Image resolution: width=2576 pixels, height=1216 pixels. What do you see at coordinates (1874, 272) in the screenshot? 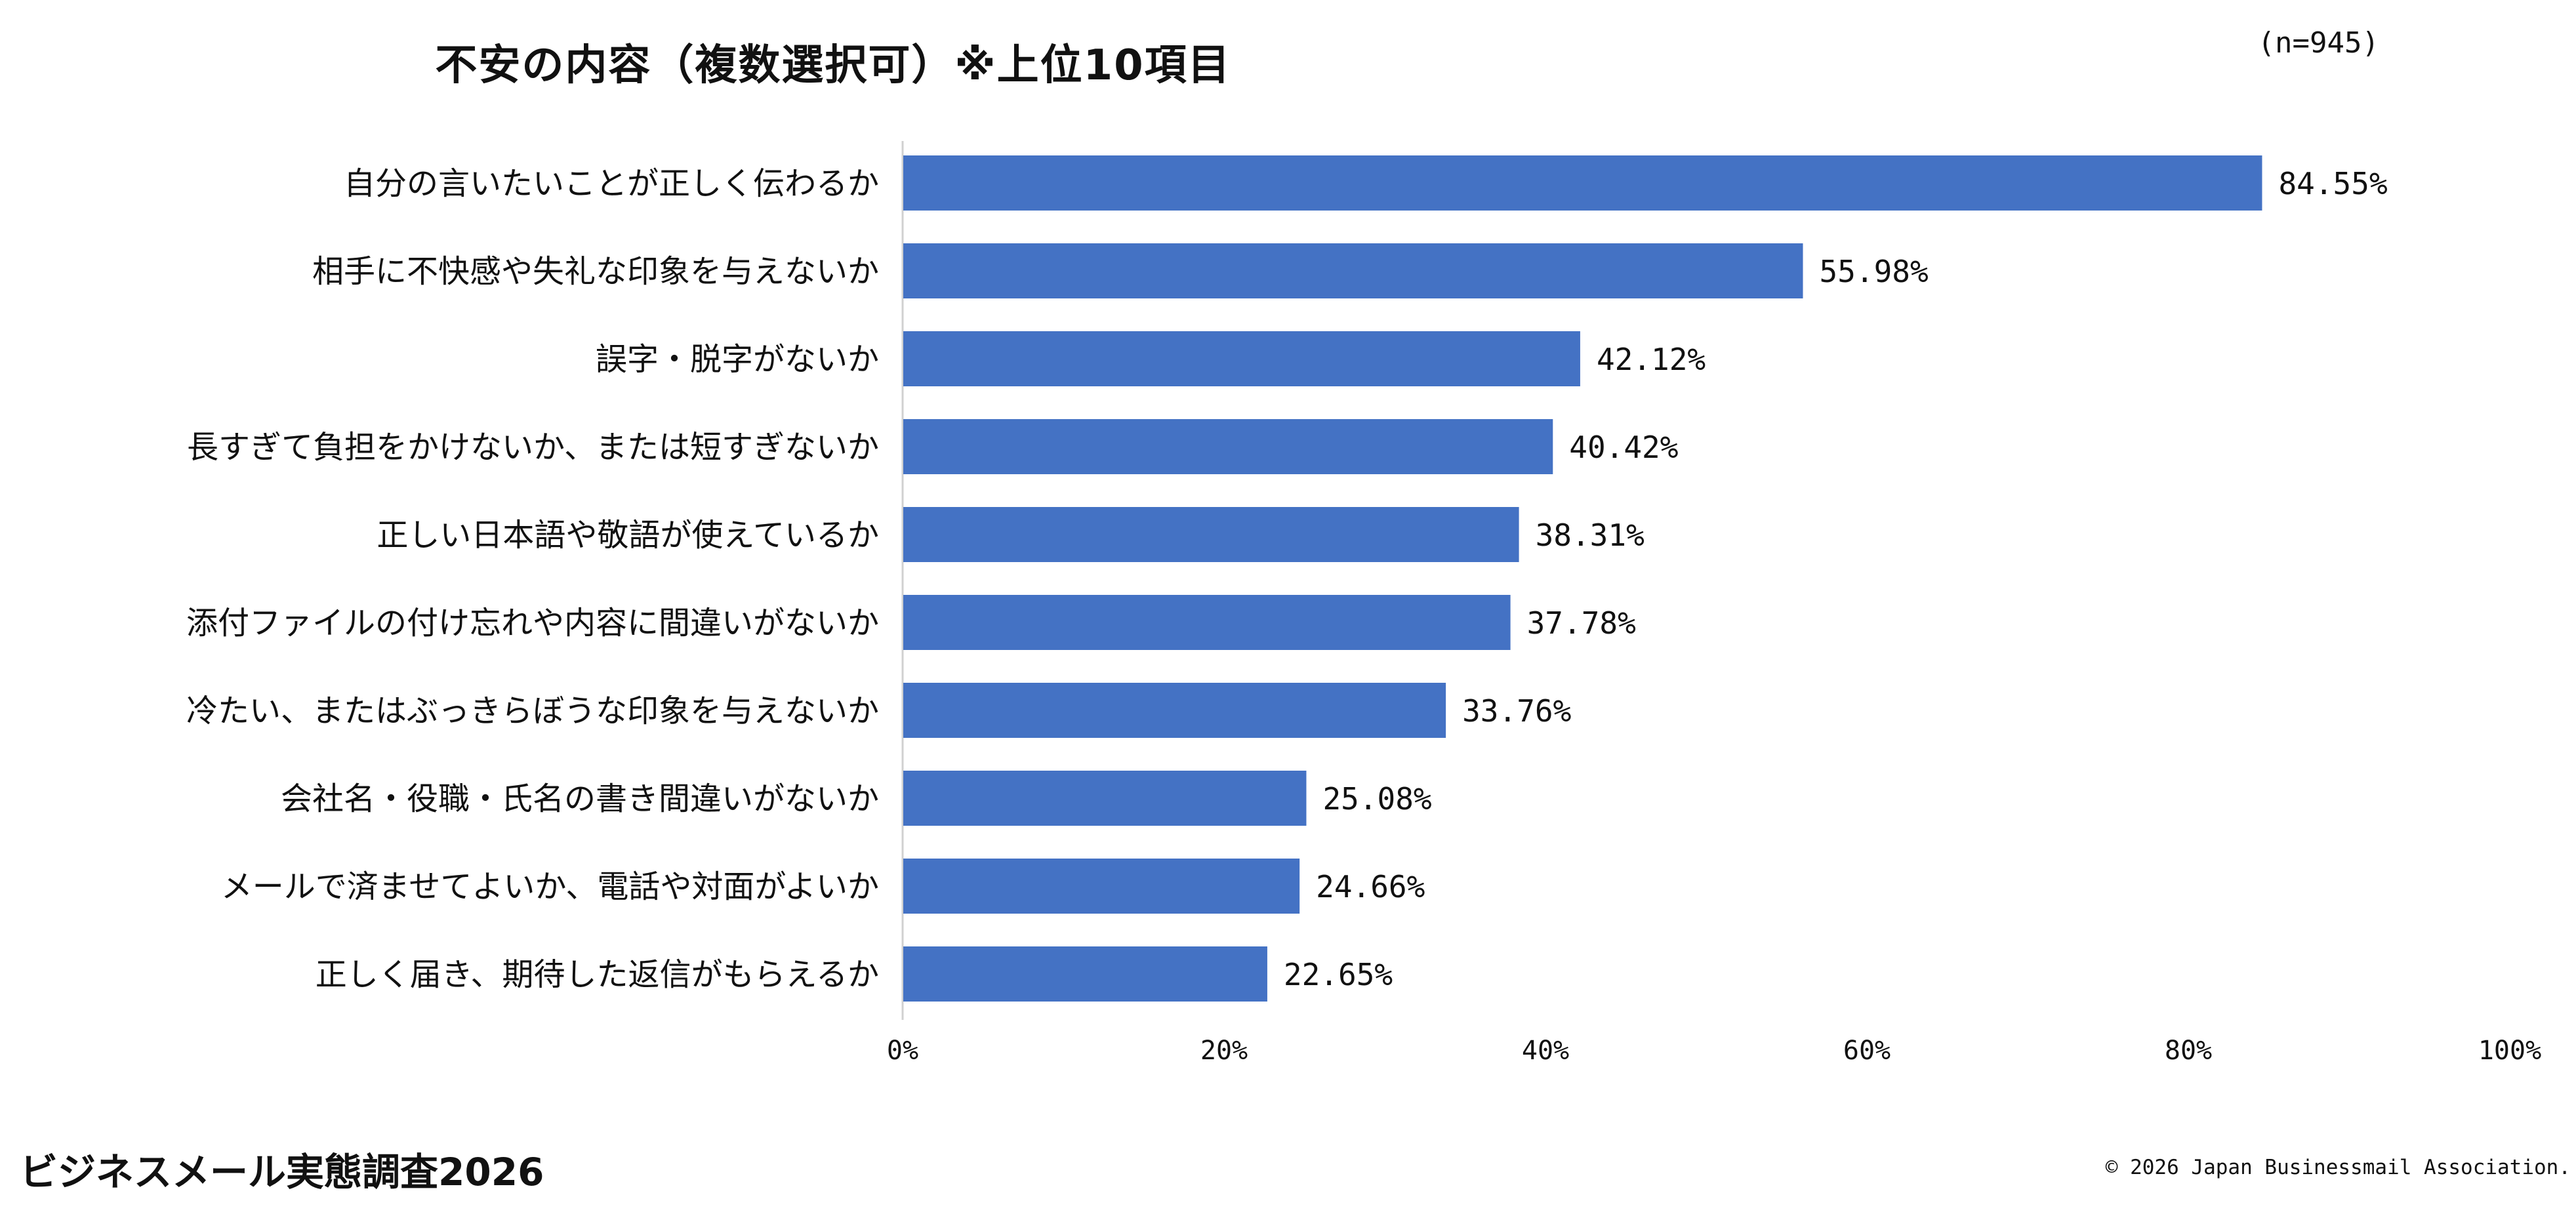
I see `value-label: 55.98%` at bounding box center [1874, 272].